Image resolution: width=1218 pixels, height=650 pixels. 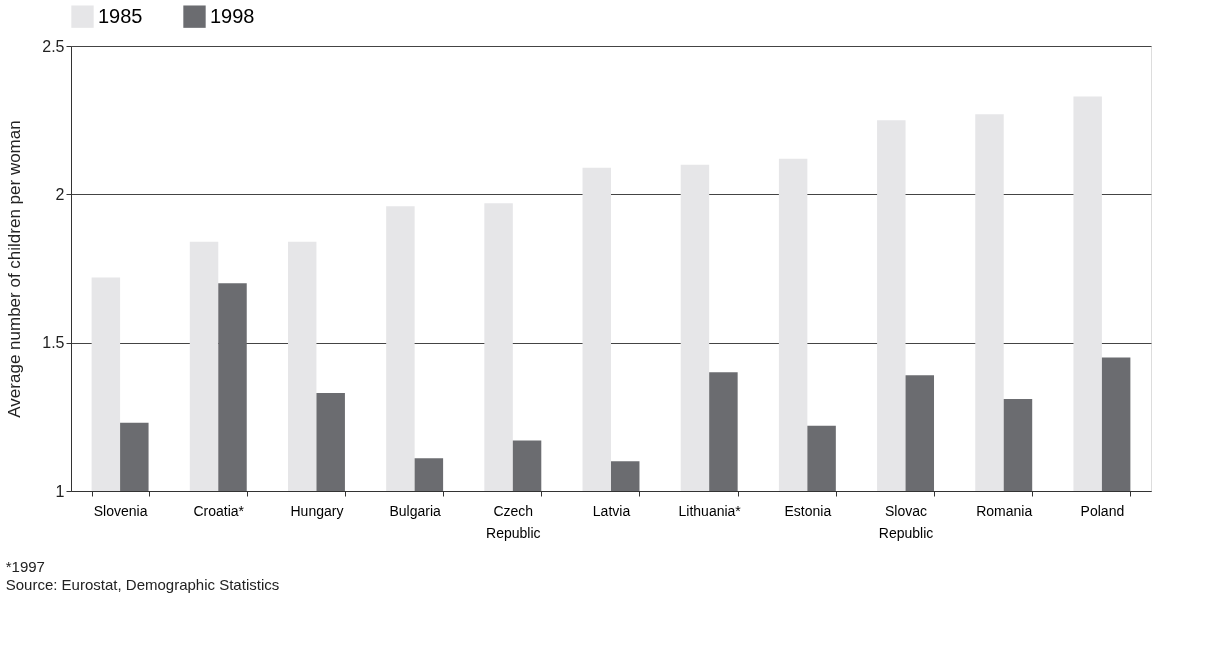 I want to click on x-tick-label: Czech Republic, so click(x=513, y=521).